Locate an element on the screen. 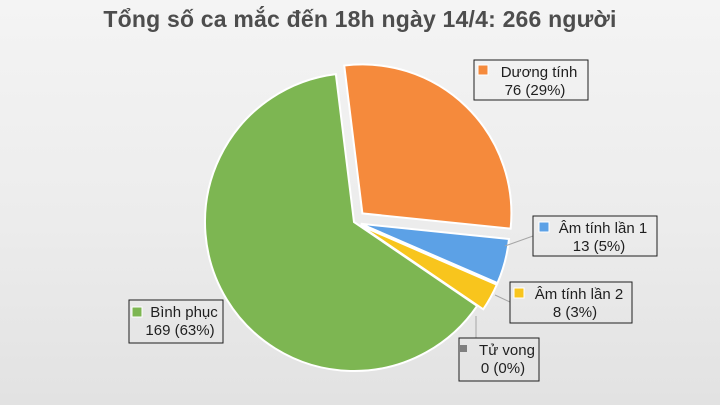 This screenshot has height=405, width=720. legend-key-tu-vong is located at coordinates (463, 348).